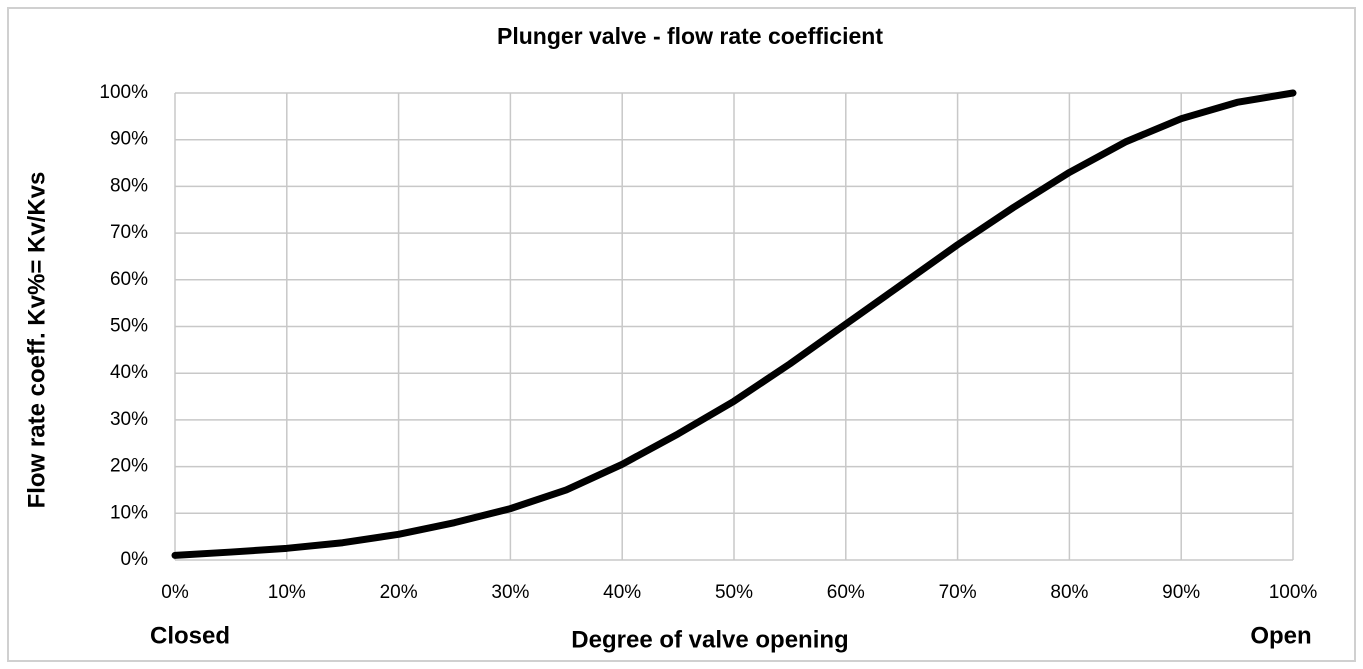  Describe the element at coordinates (129, 512) in the screenshot. I see `y-tick-label: 10%` at that location.